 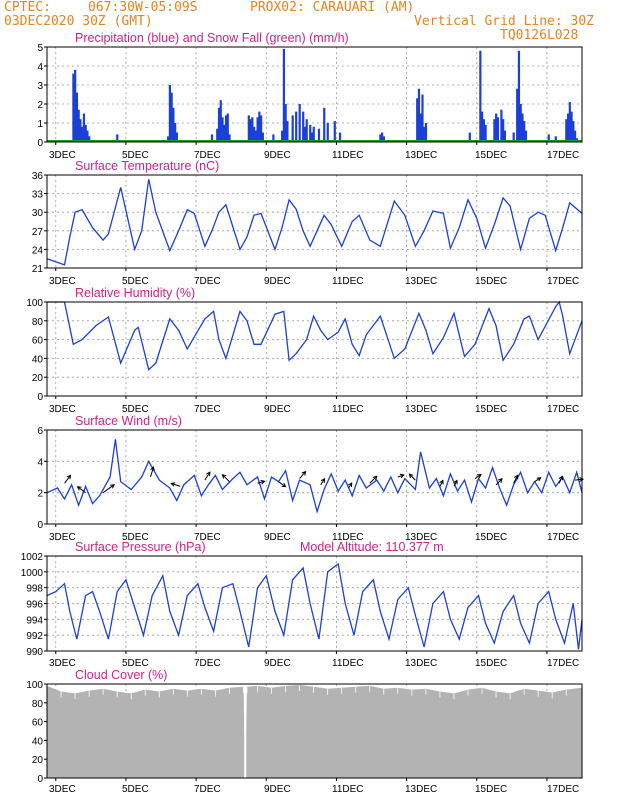 I want to click on y-tick-label: 21, so click(x=38, y=269).